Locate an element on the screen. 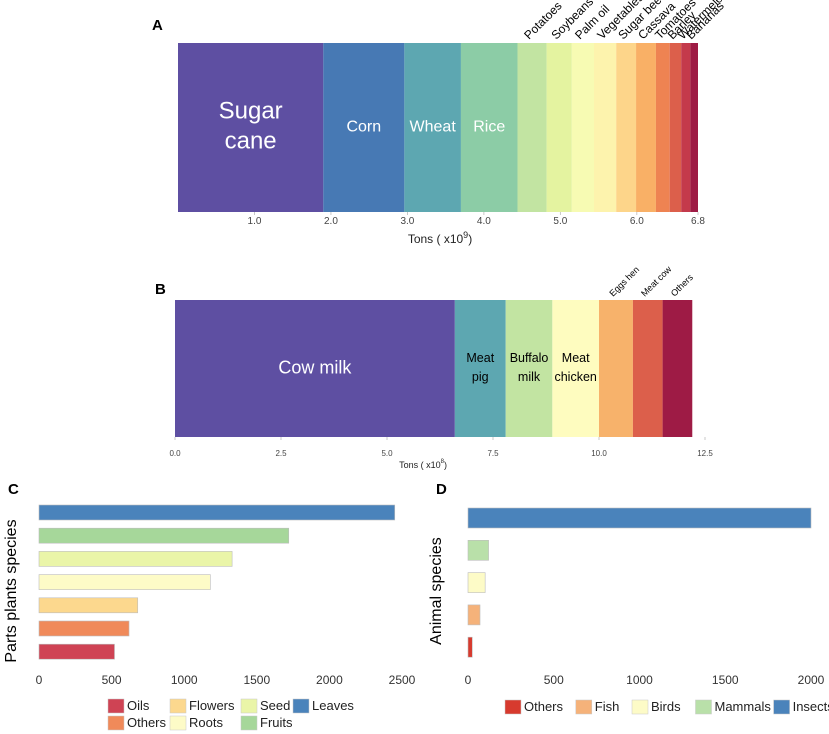 The width and height of the screenshot is (829, 734). legend-swatch-flowers is located at coordinates (178, 706).